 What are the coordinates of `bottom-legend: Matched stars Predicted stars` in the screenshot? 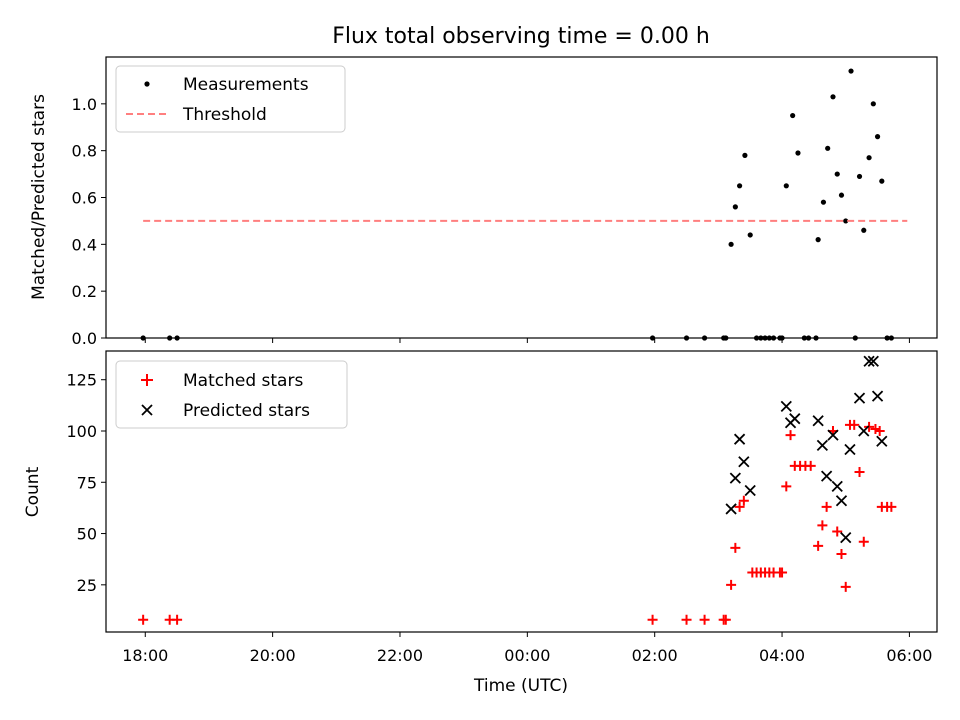 It's located at (231, 394).